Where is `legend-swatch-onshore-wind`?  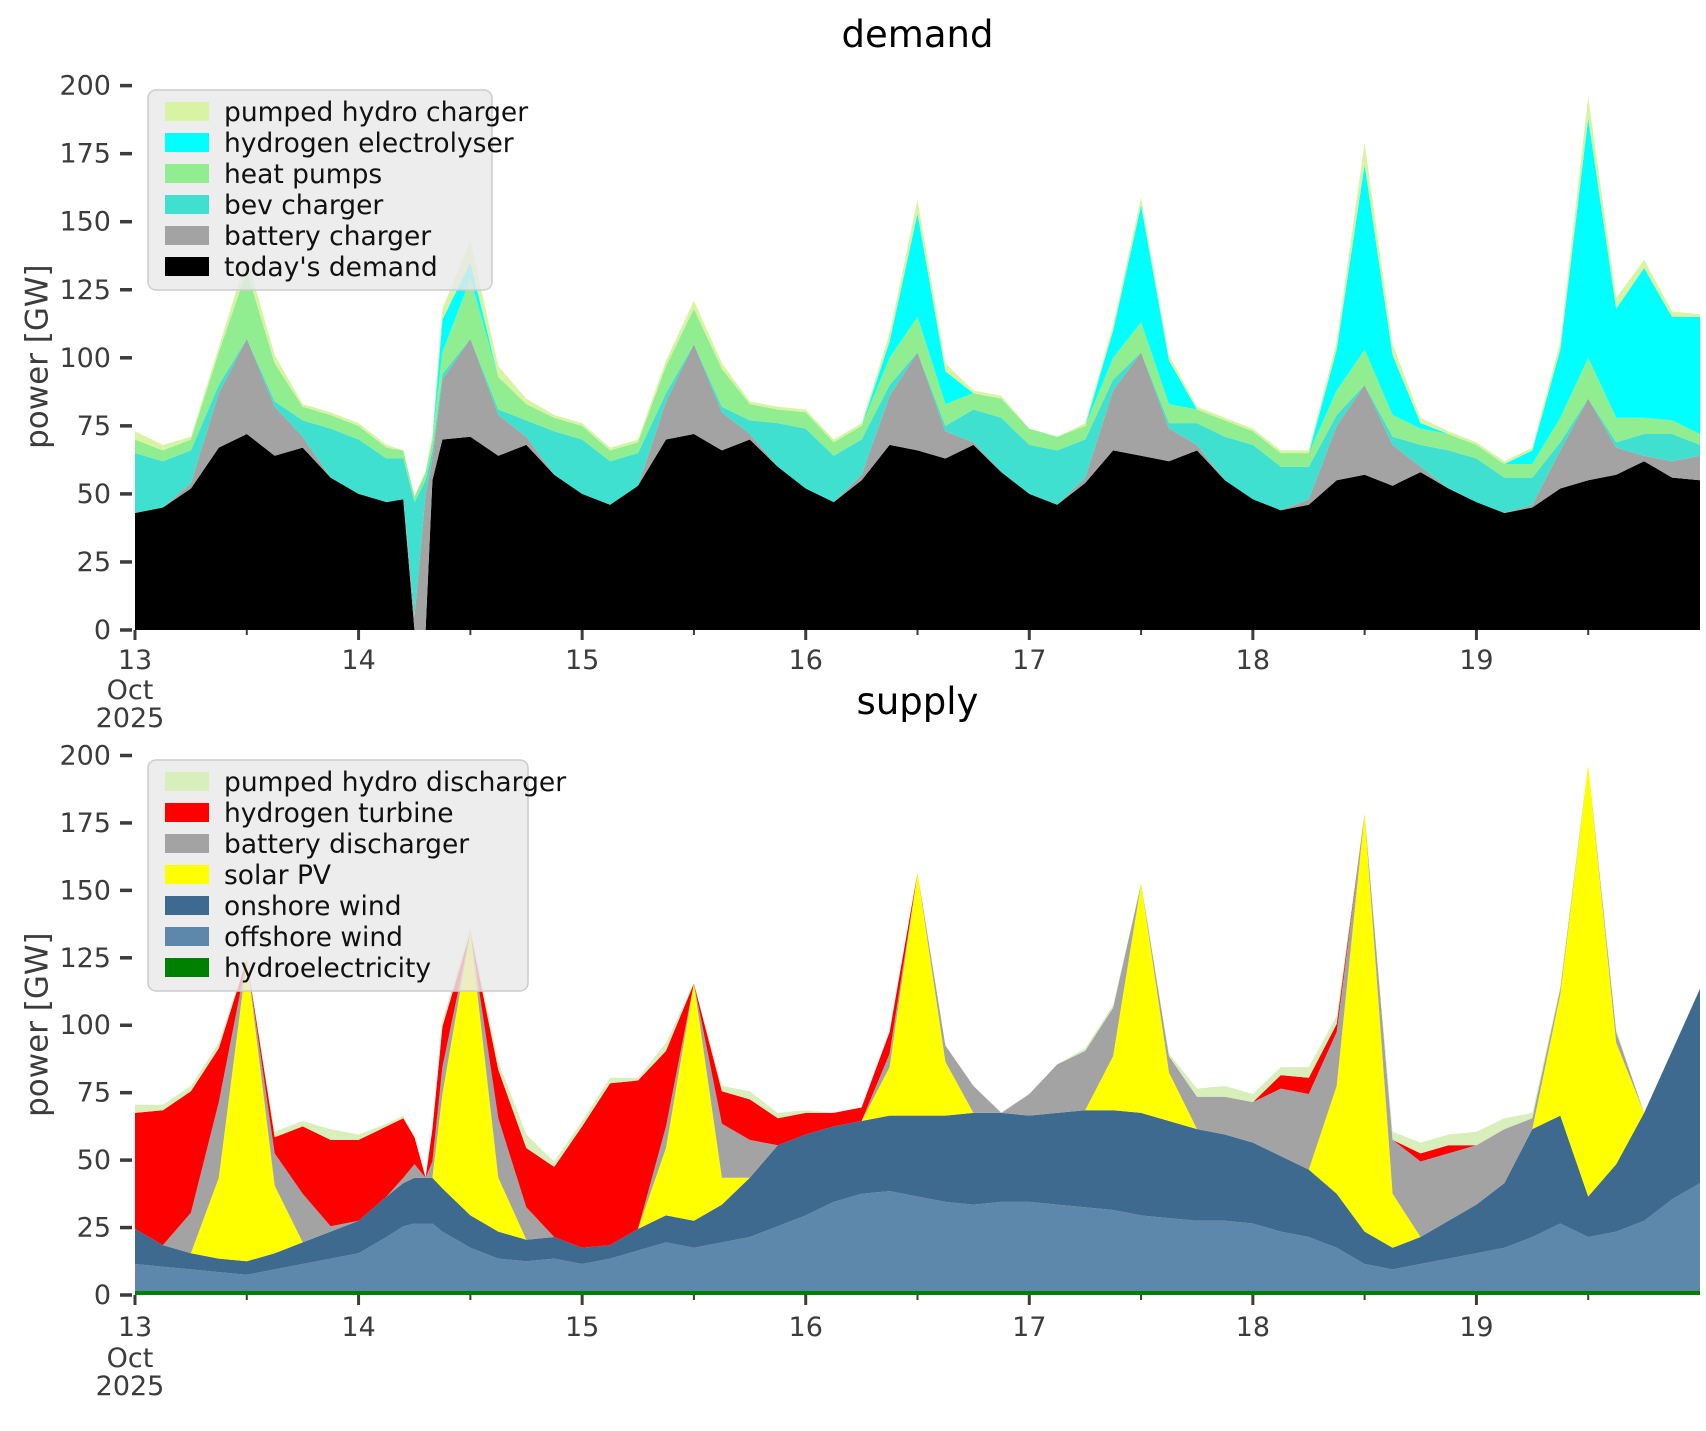
legend-swatch-onshore-wind is located at coordinates (187, 905).